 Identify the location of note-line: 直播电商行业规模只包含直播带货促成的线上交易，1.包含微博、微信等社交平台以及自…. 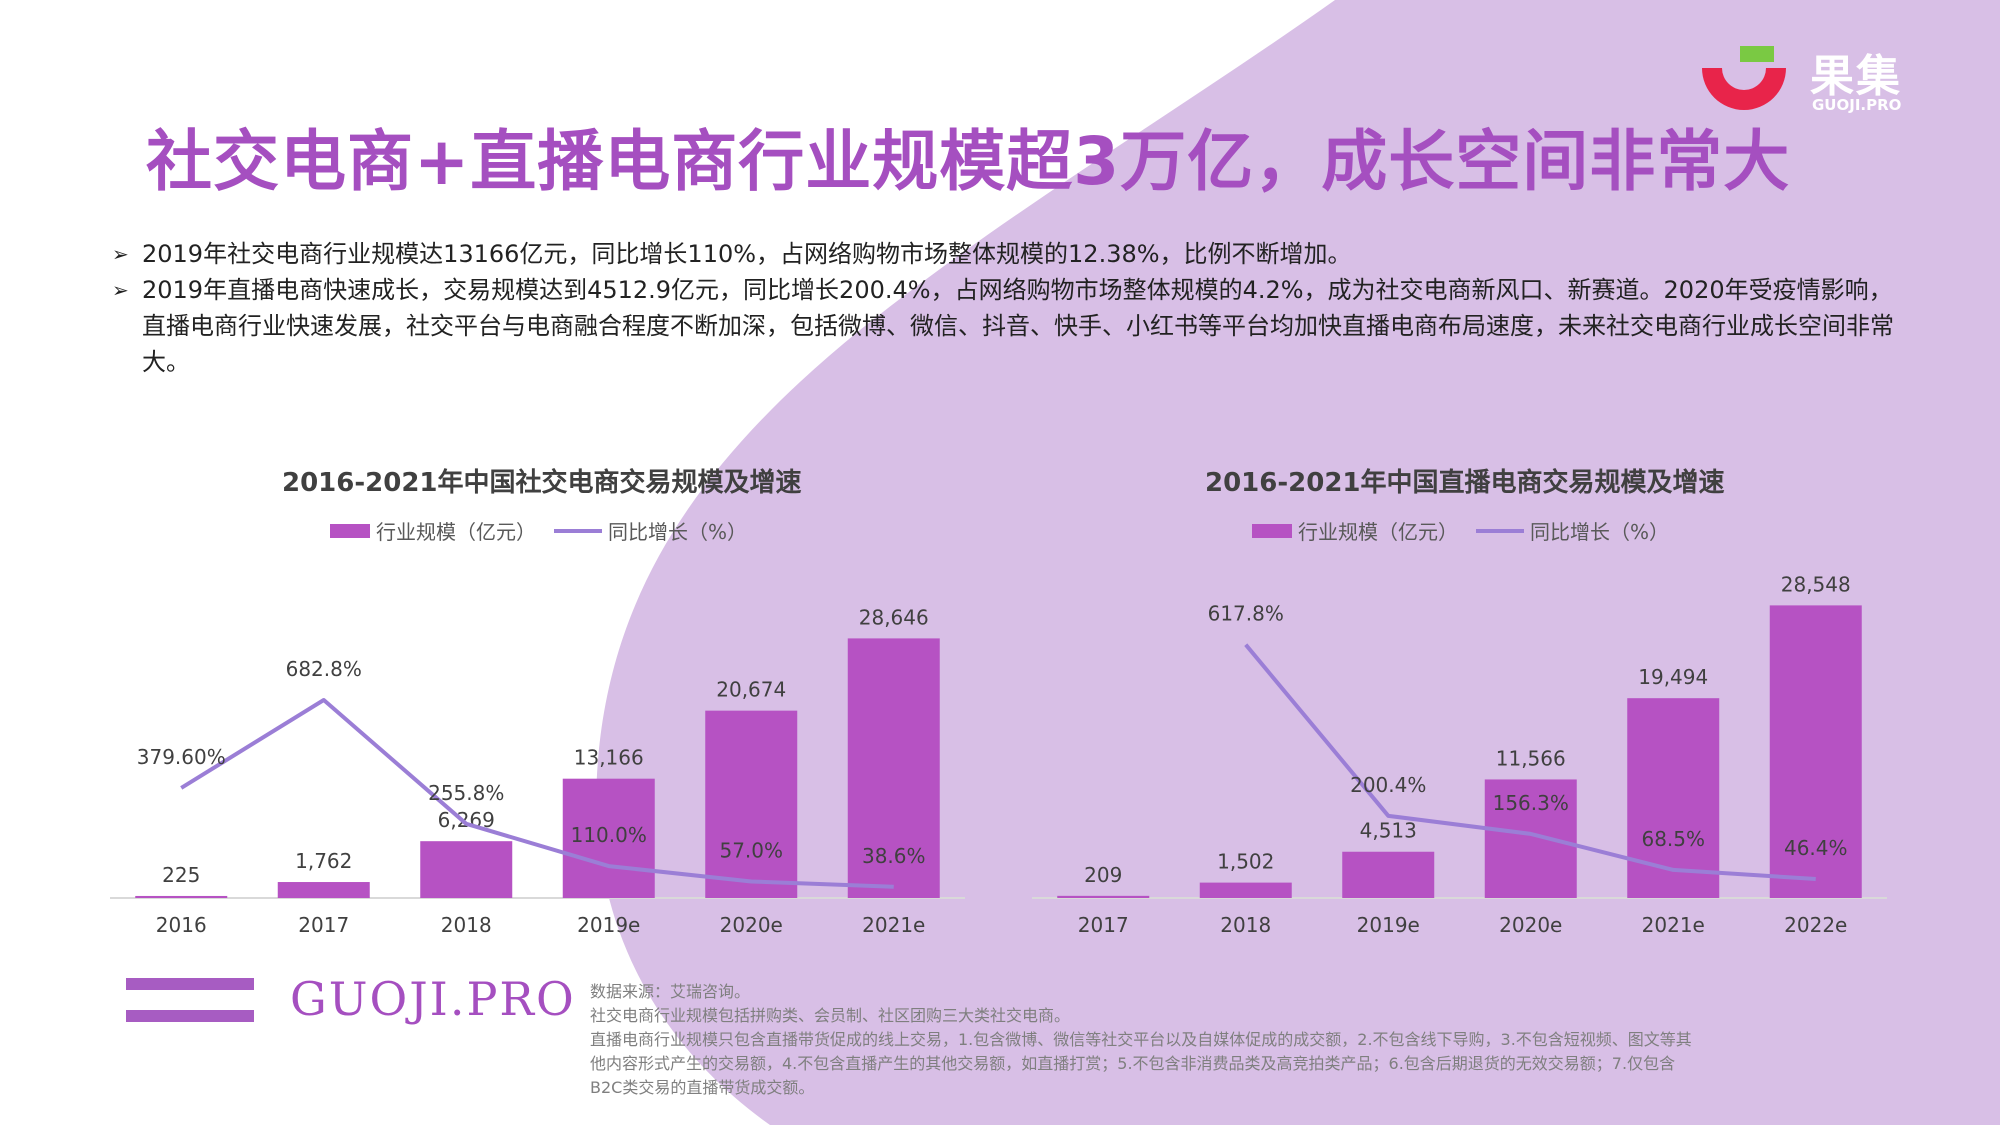
(1141, 1039).